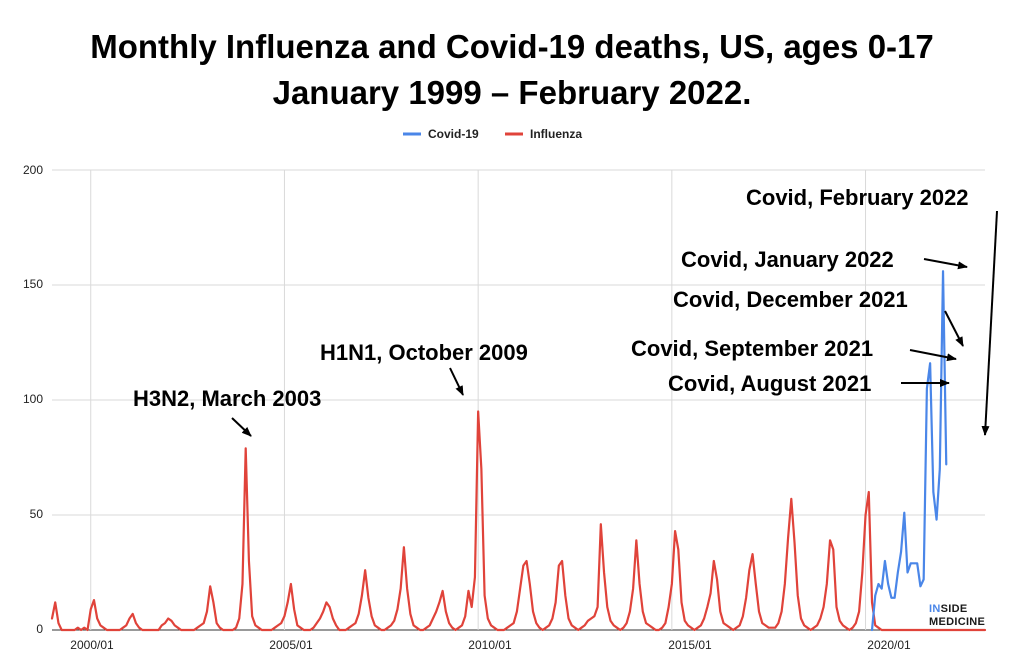  What do you see at coordinates (945, 264) in the screenshot?
I see `annotation-arrow-covid-jan-2022` at bounding box center [945, 264].